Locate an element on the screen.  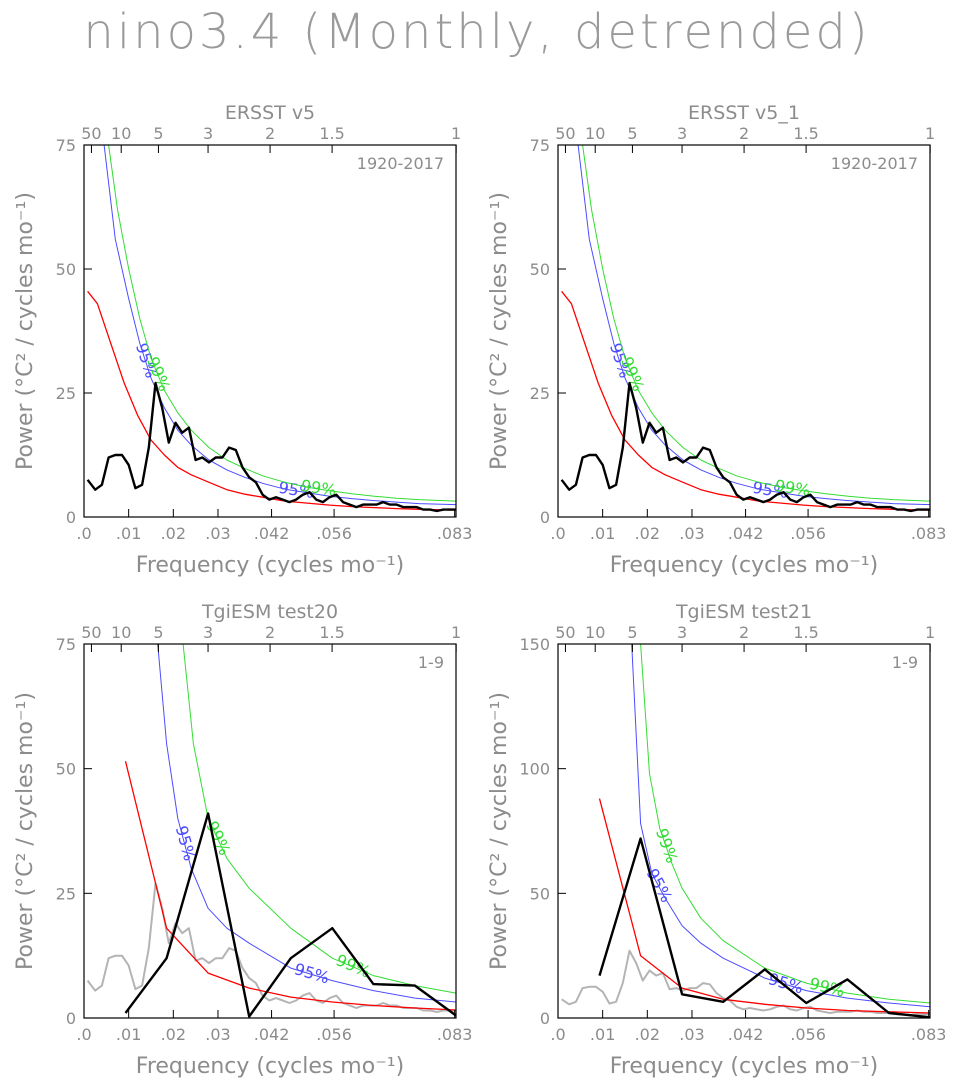
x-tick-label: .0 is located at coordinates (83, 1034).